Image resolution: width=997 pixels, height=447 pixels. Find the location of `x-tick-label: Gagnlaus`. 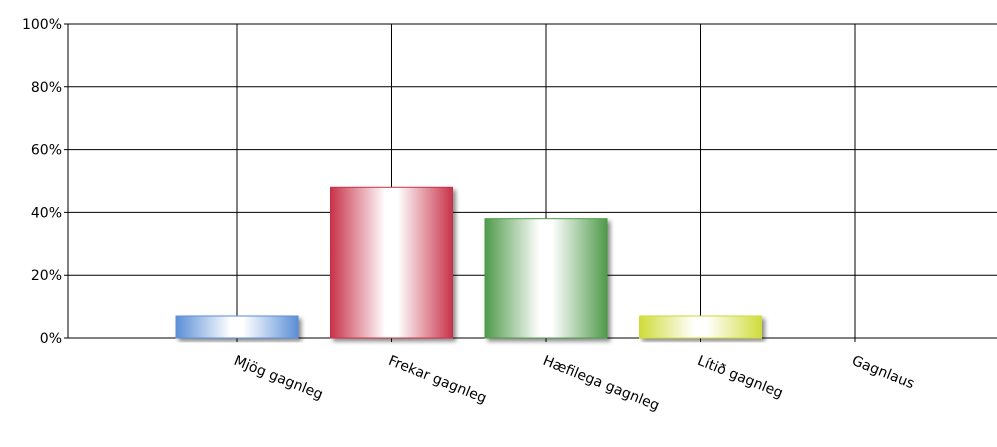

x-tick-label: Gagnlaus is located at coordinates (883, 372).